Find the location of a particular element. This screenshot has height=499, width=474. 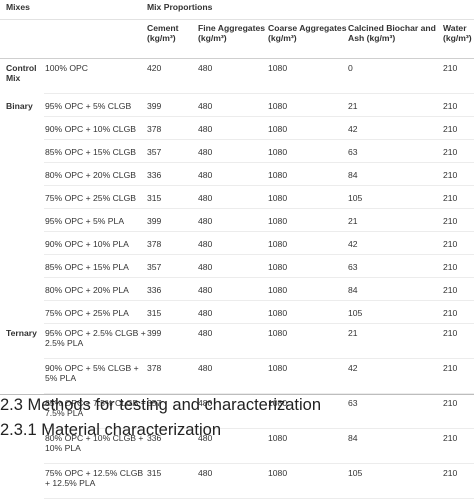

cement-cell: 357 is located at coordinates (172, 266).